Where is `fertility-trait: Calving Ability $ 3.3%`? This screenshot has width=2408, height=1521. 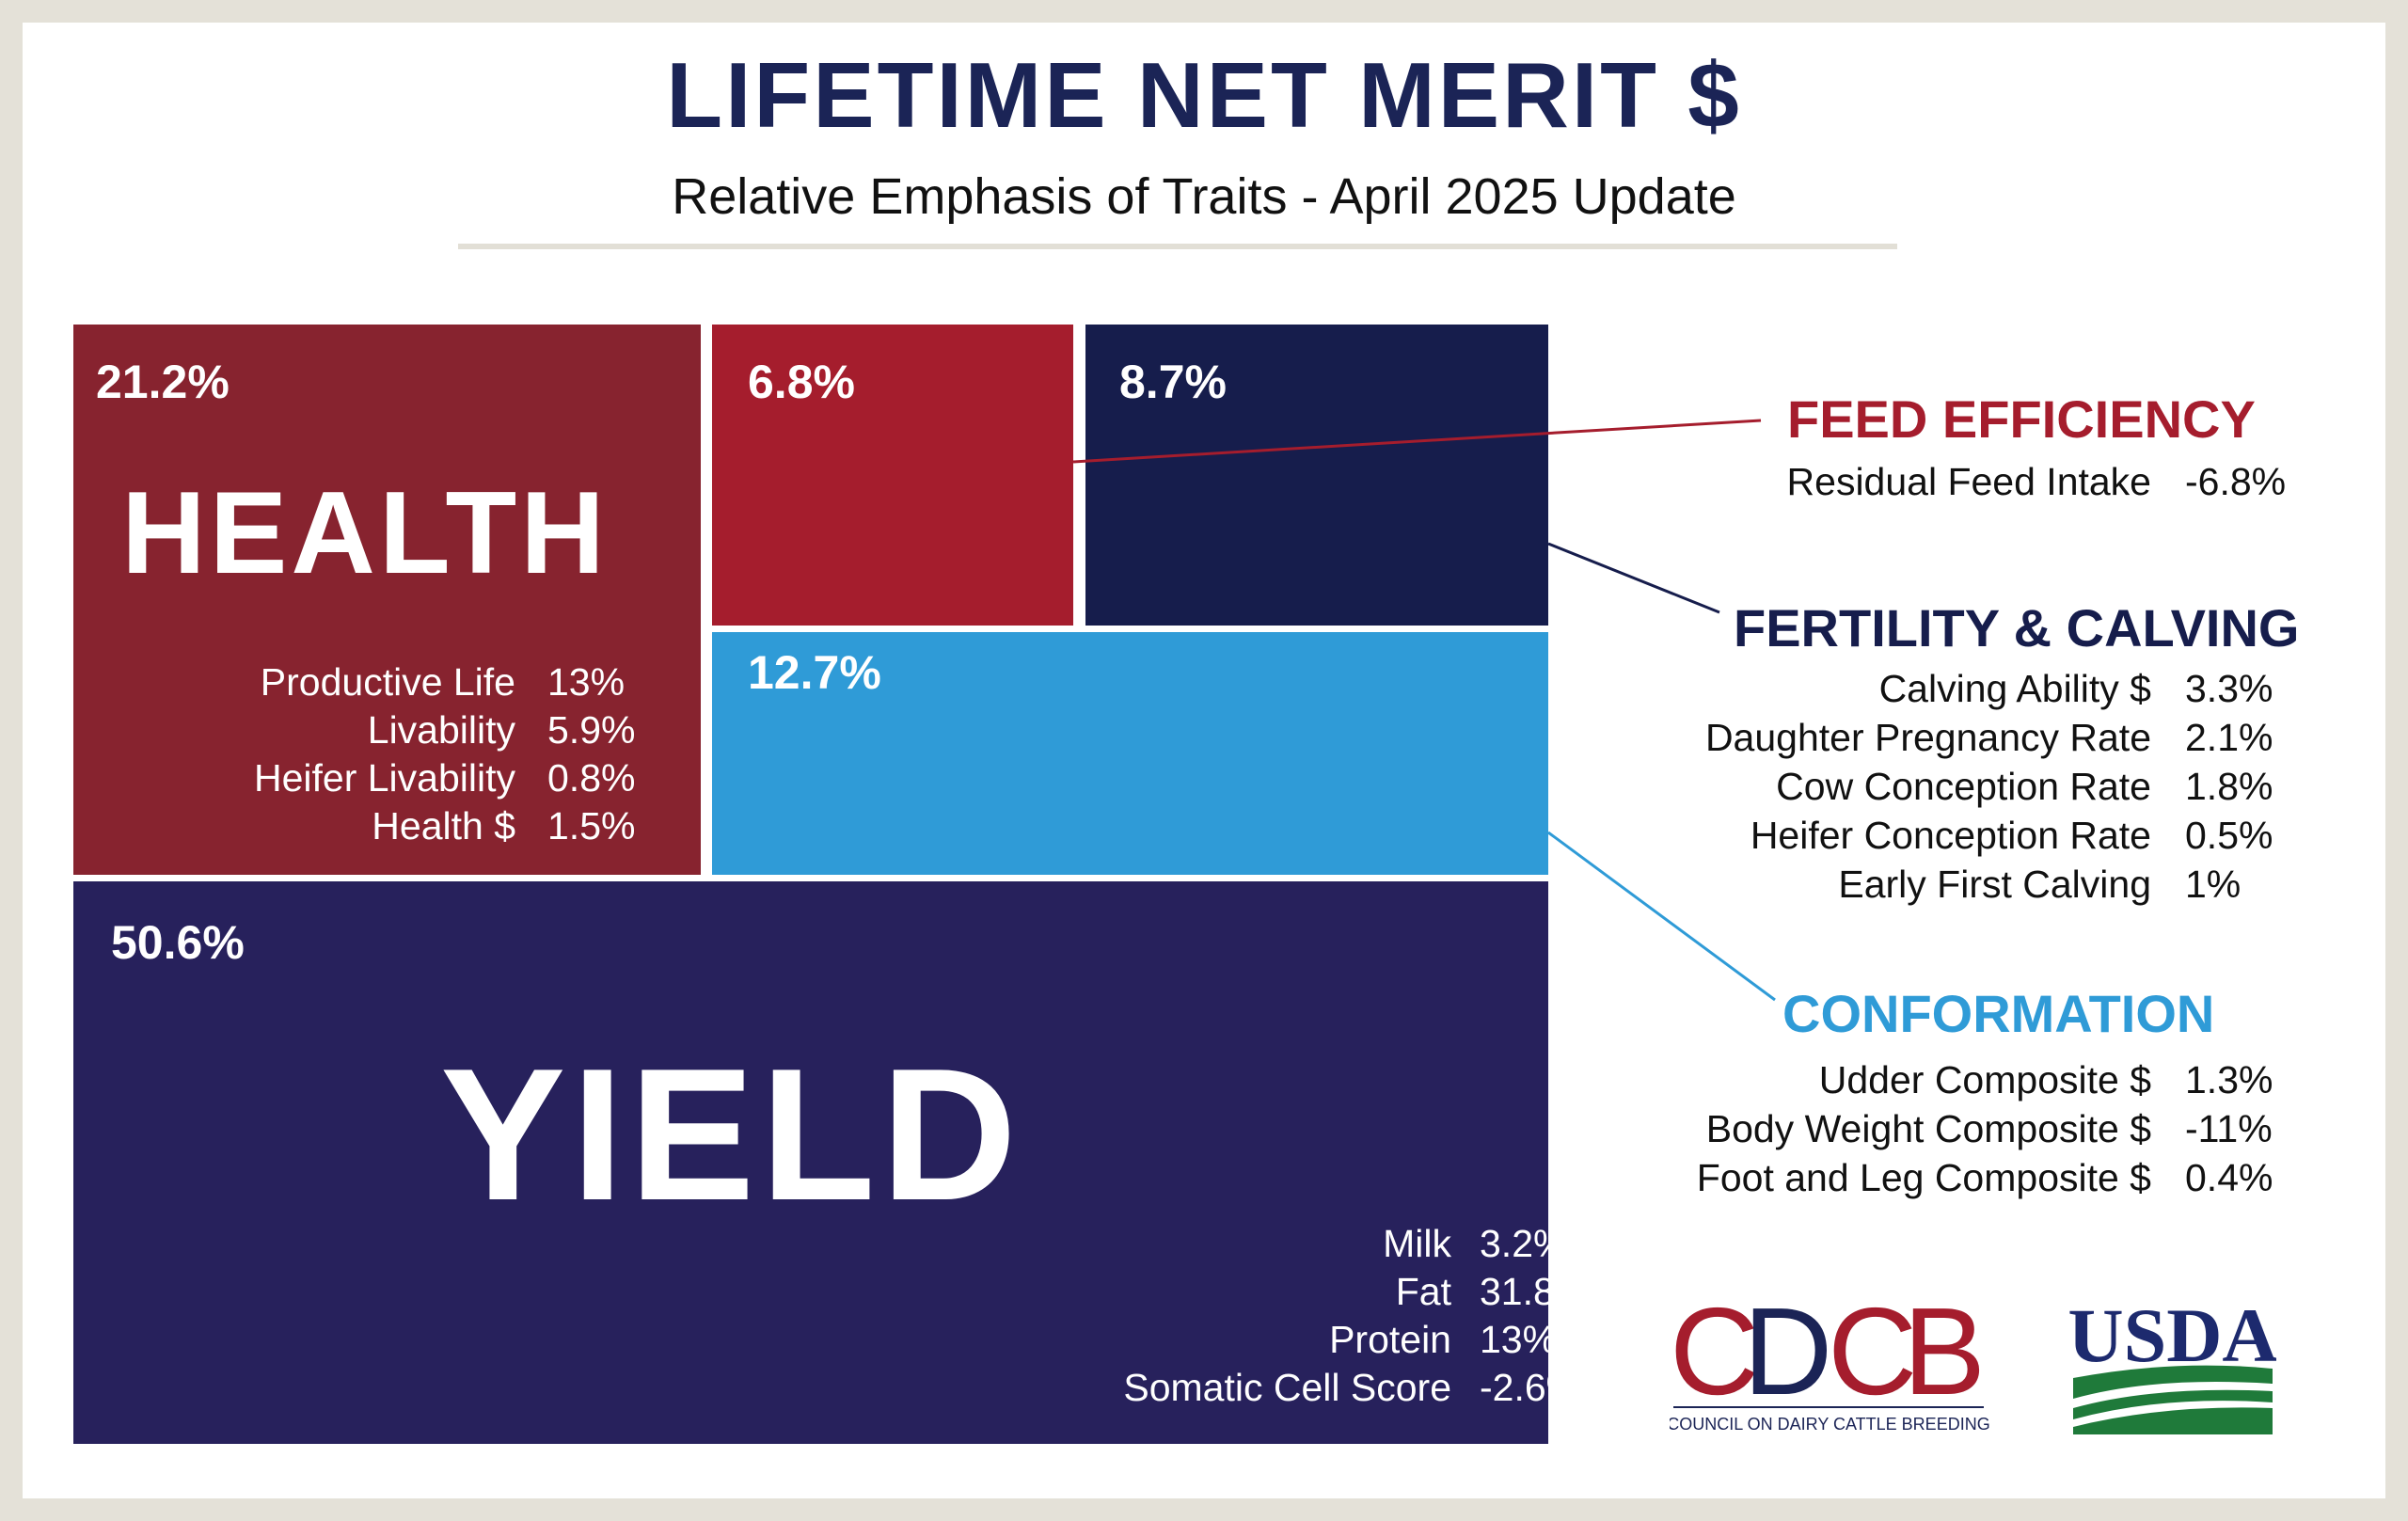
fertility-trait: Calving Ability $ 3.3% is located at coordinates (1982, 688).